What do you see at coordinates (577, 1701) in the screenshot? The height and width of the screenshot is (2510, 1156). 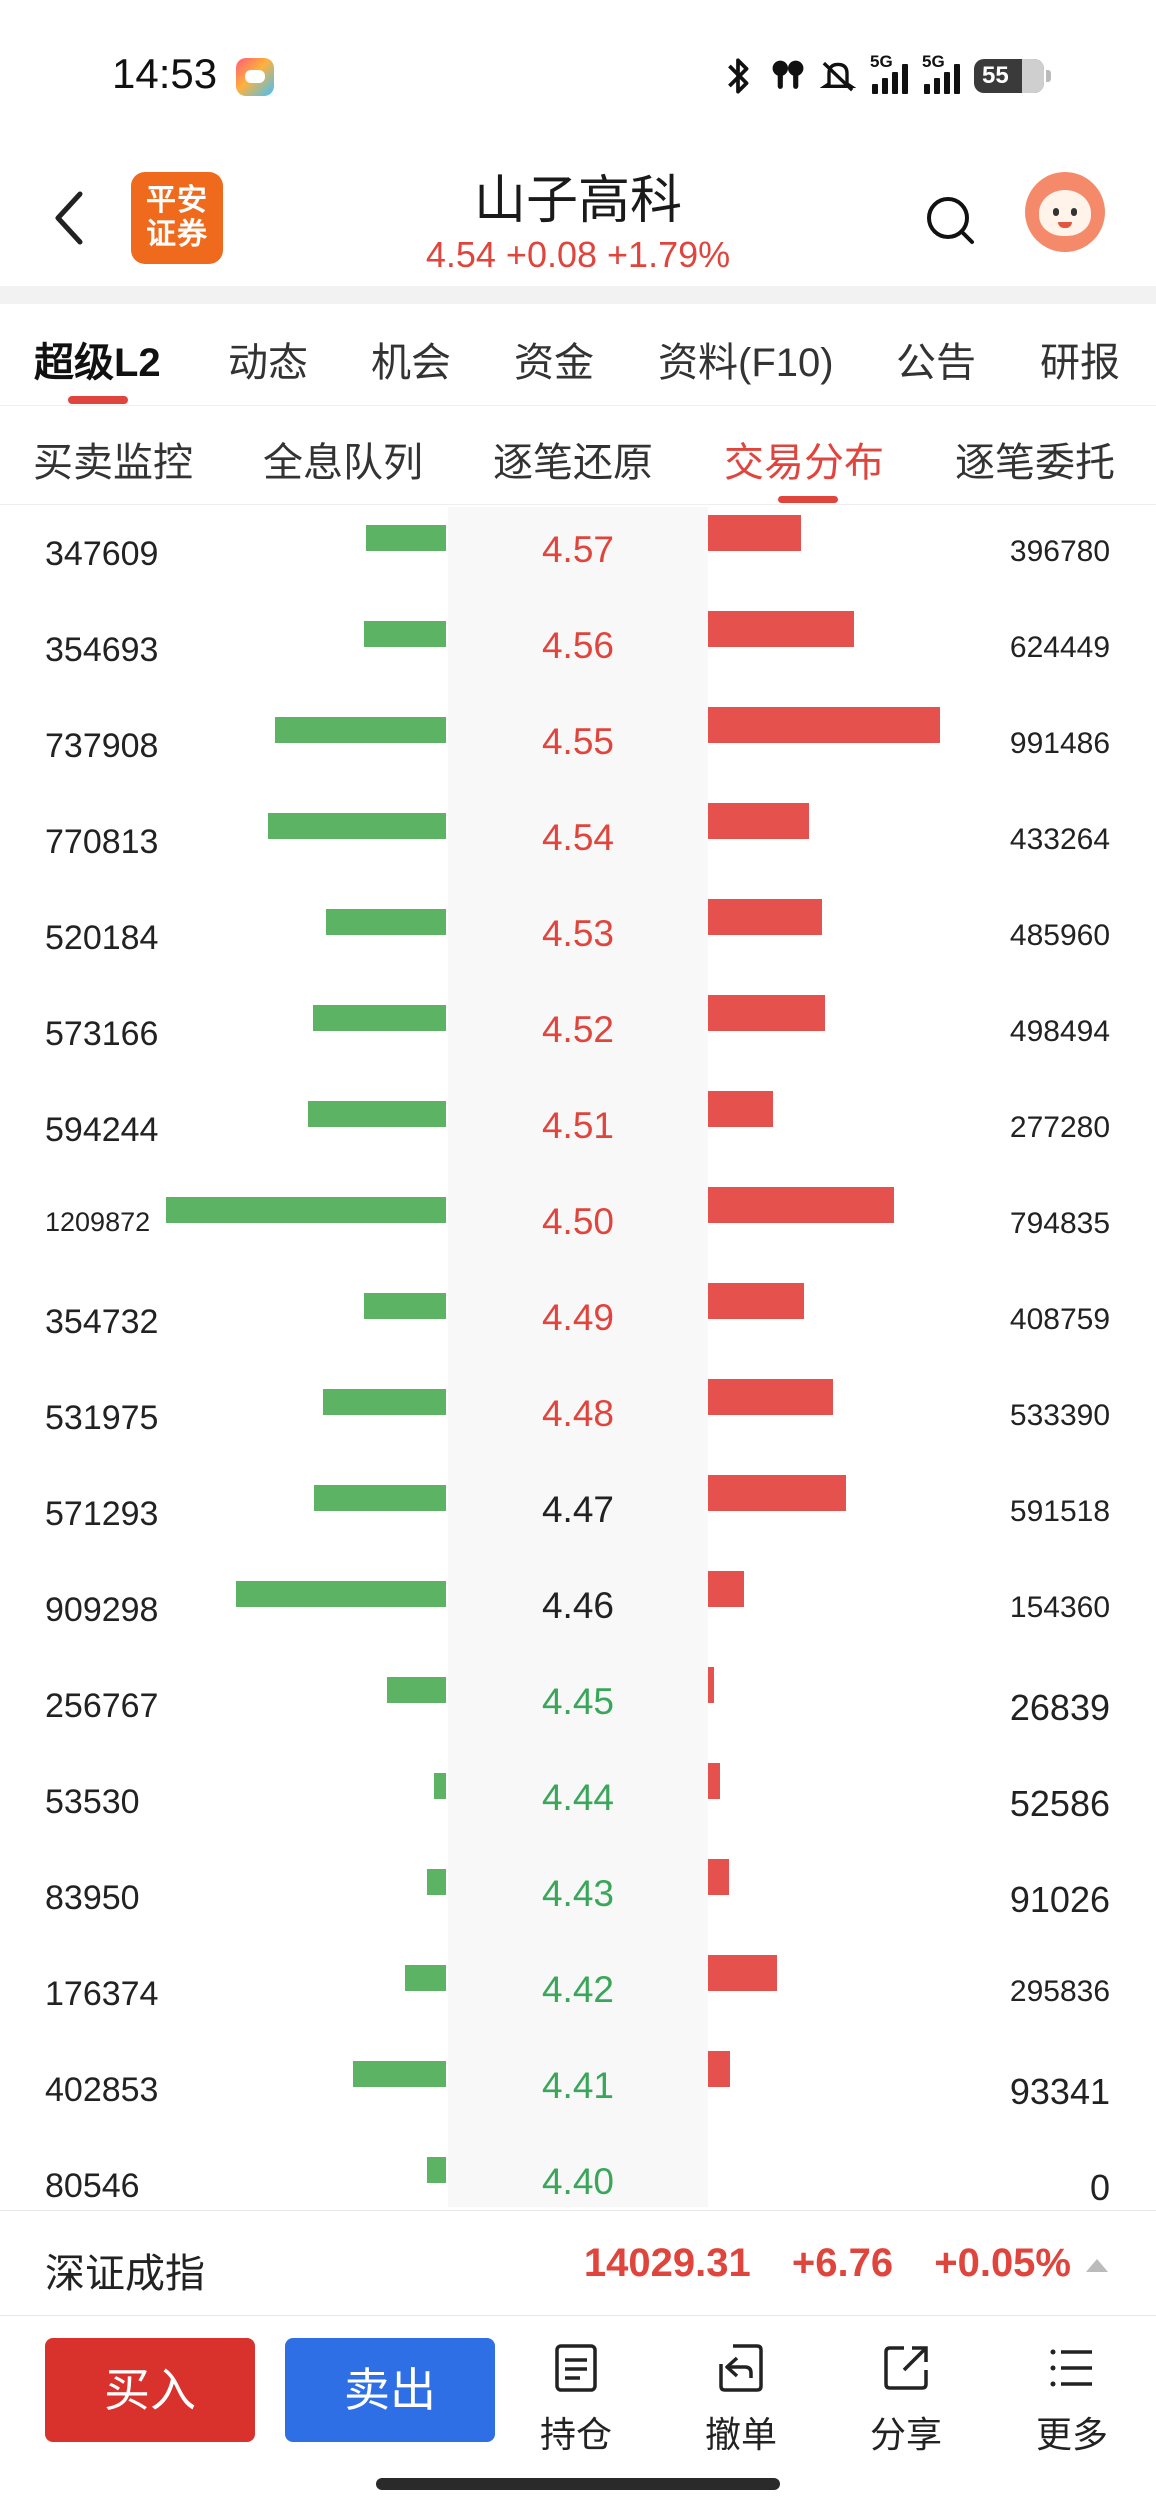 I see `price-level: 4.45` at bounding box center [577, 1701].